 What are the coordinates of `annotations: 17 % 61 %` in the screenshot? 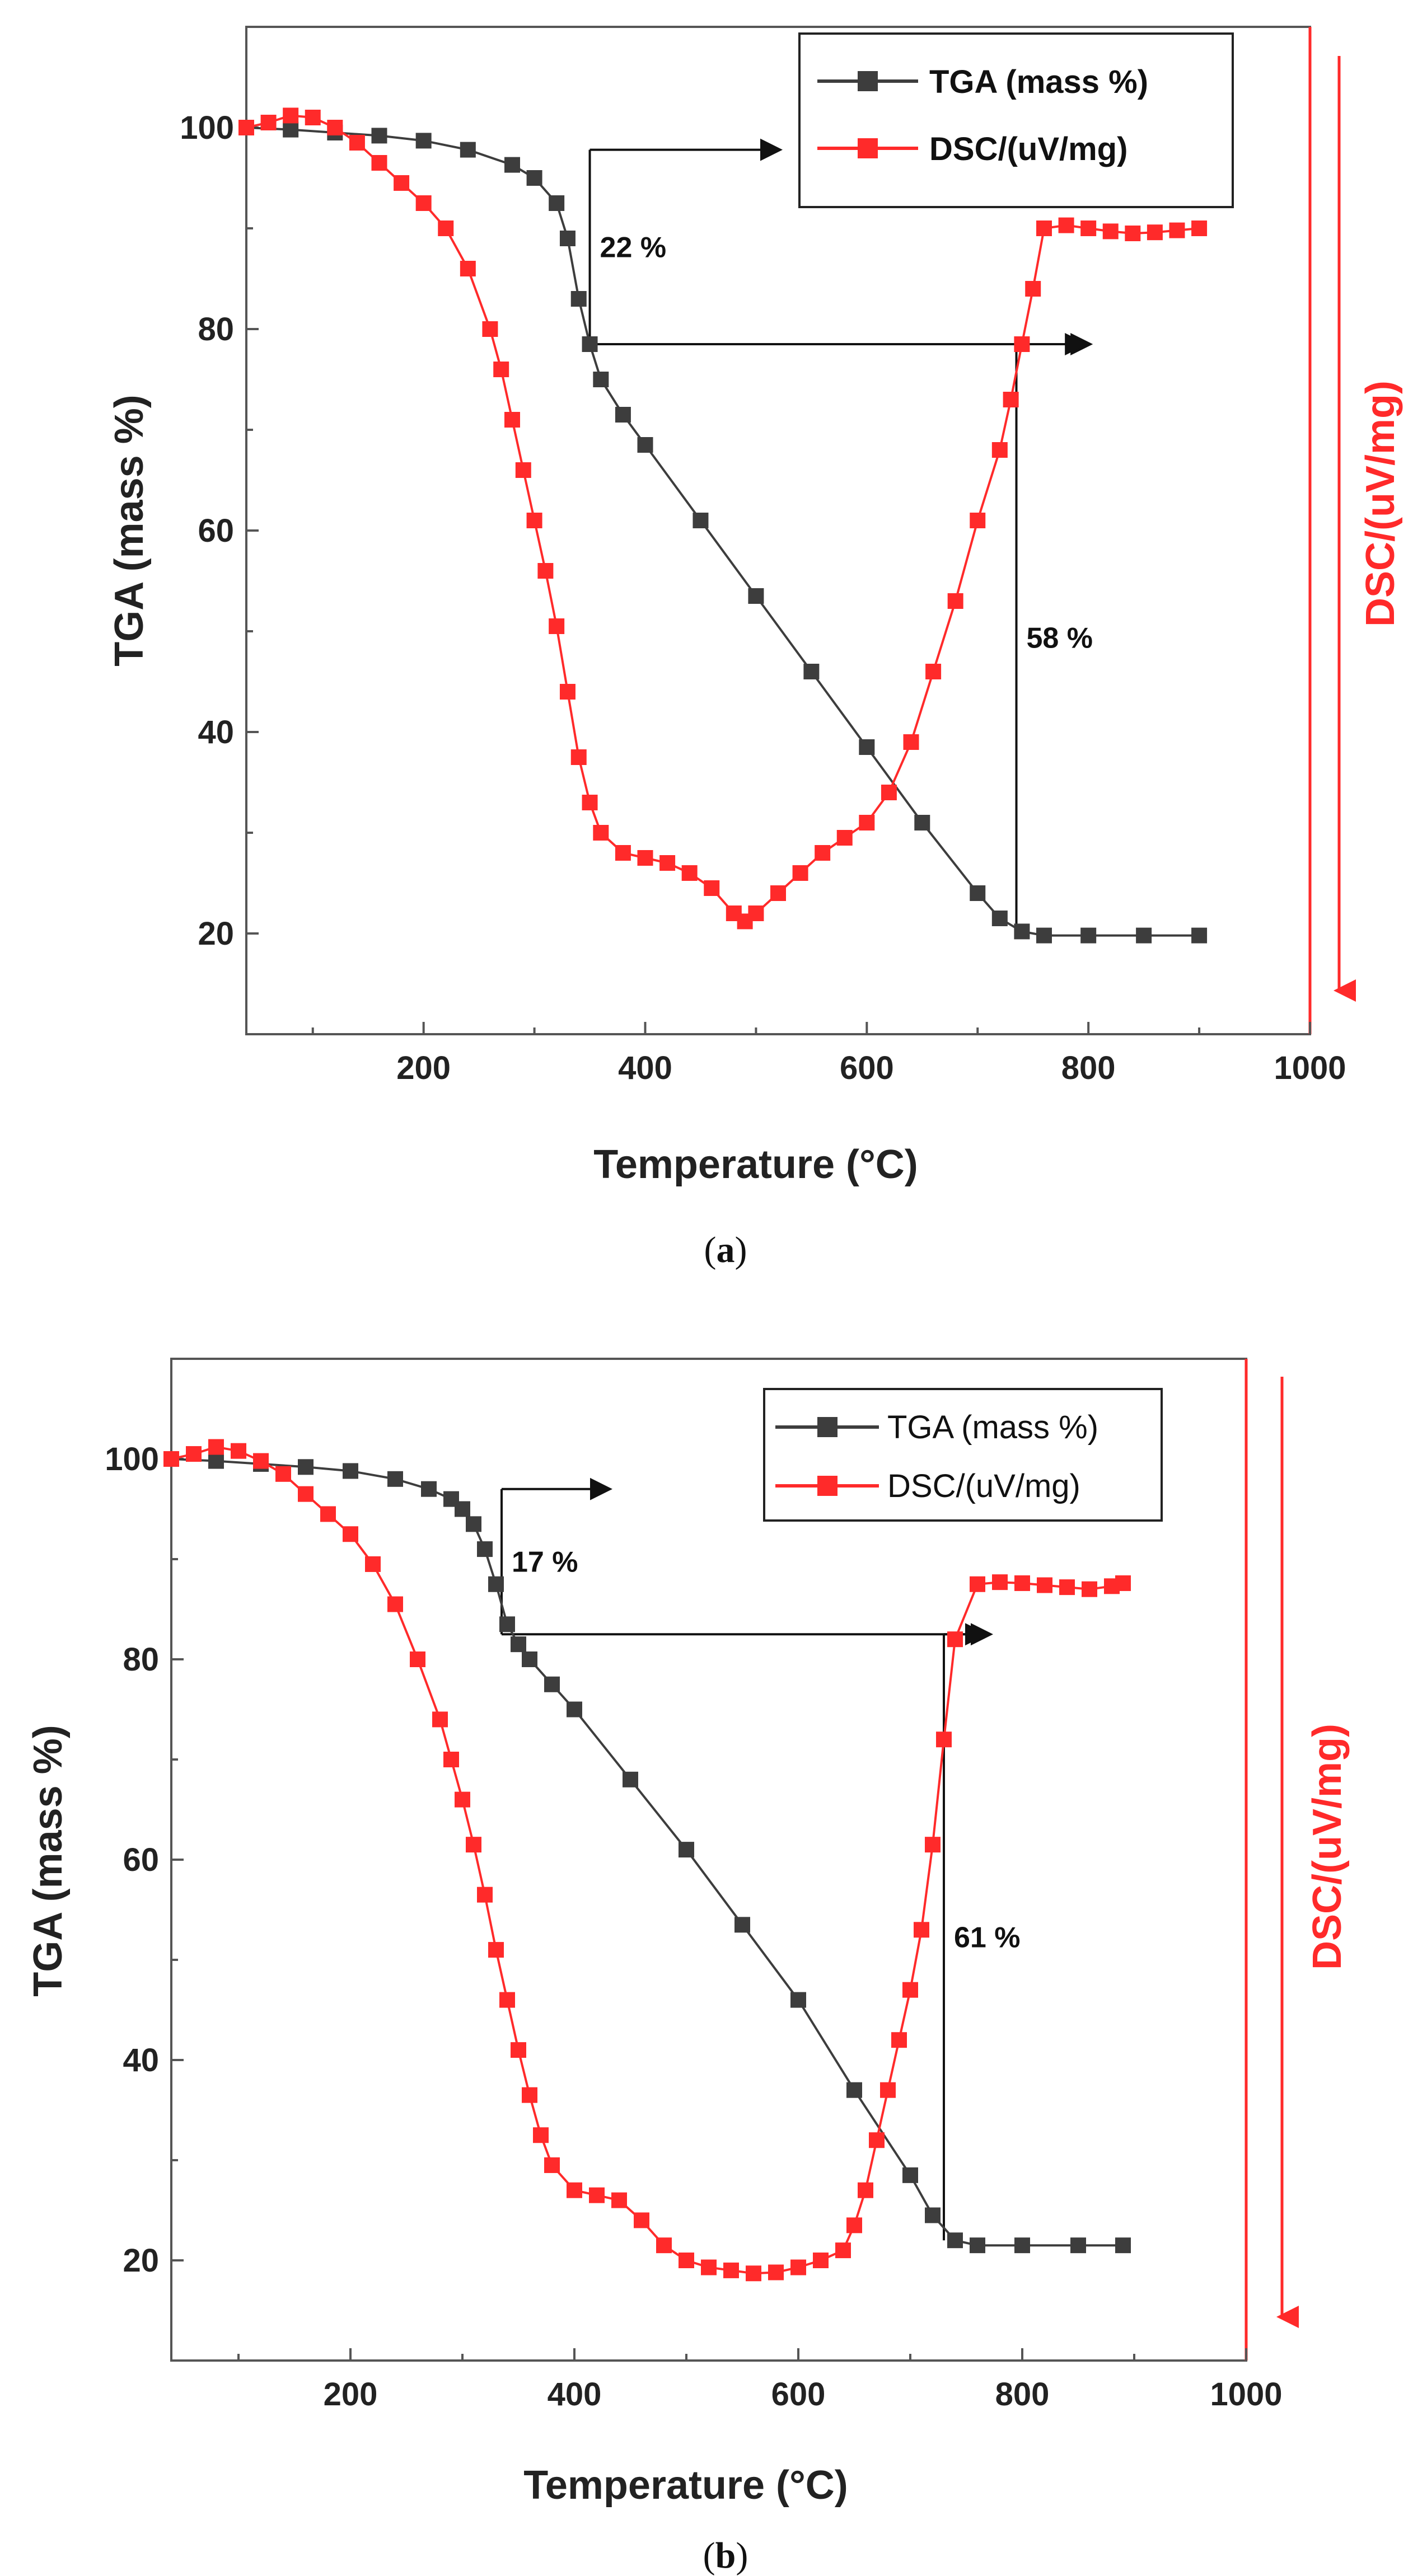 It's located at (760, 1859).